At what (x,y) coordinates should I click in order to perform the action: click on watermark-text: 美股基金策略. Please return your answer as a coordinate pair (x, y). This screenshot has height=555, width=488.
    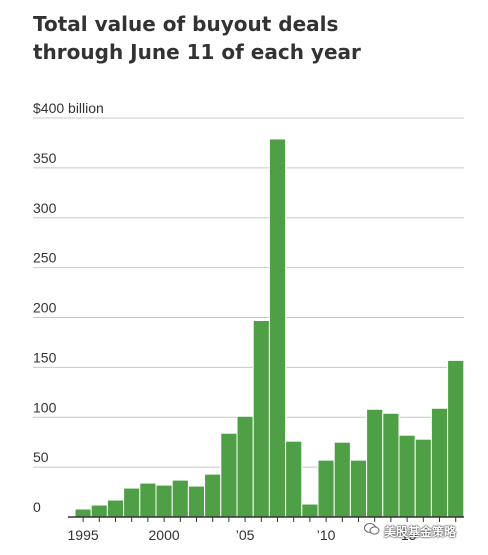
    Looking at the image, I should click on (420, 532).